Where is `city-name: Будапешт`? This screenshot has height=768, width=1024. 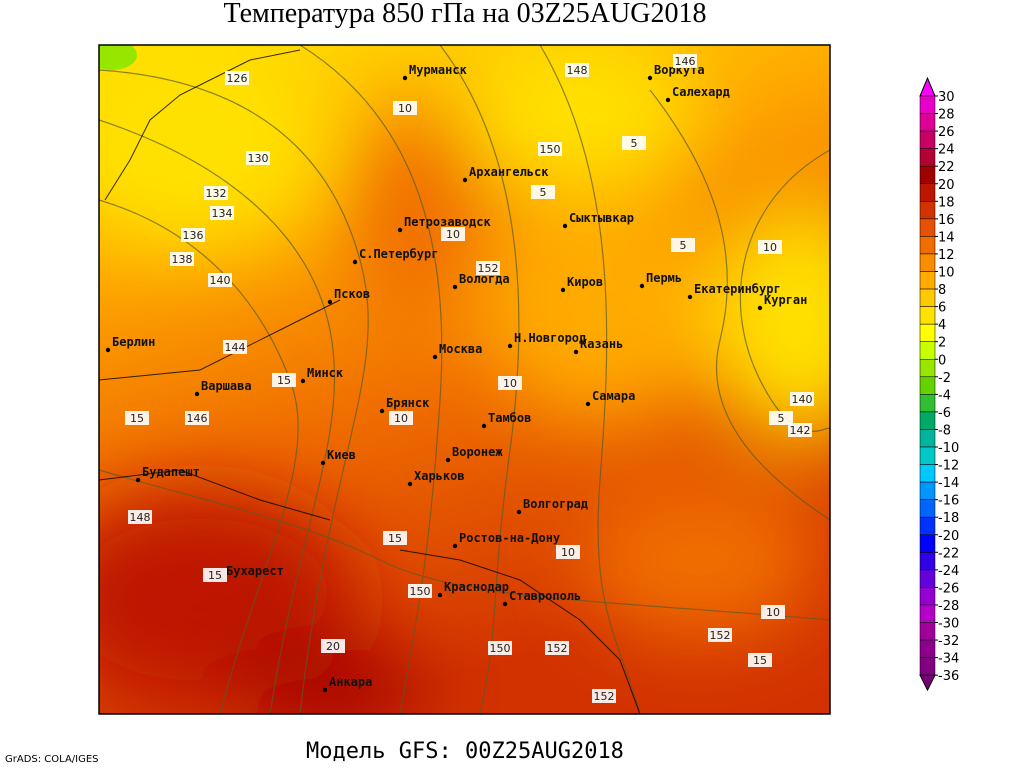
city-name: Будапешт is located at coordinates (171, 472).